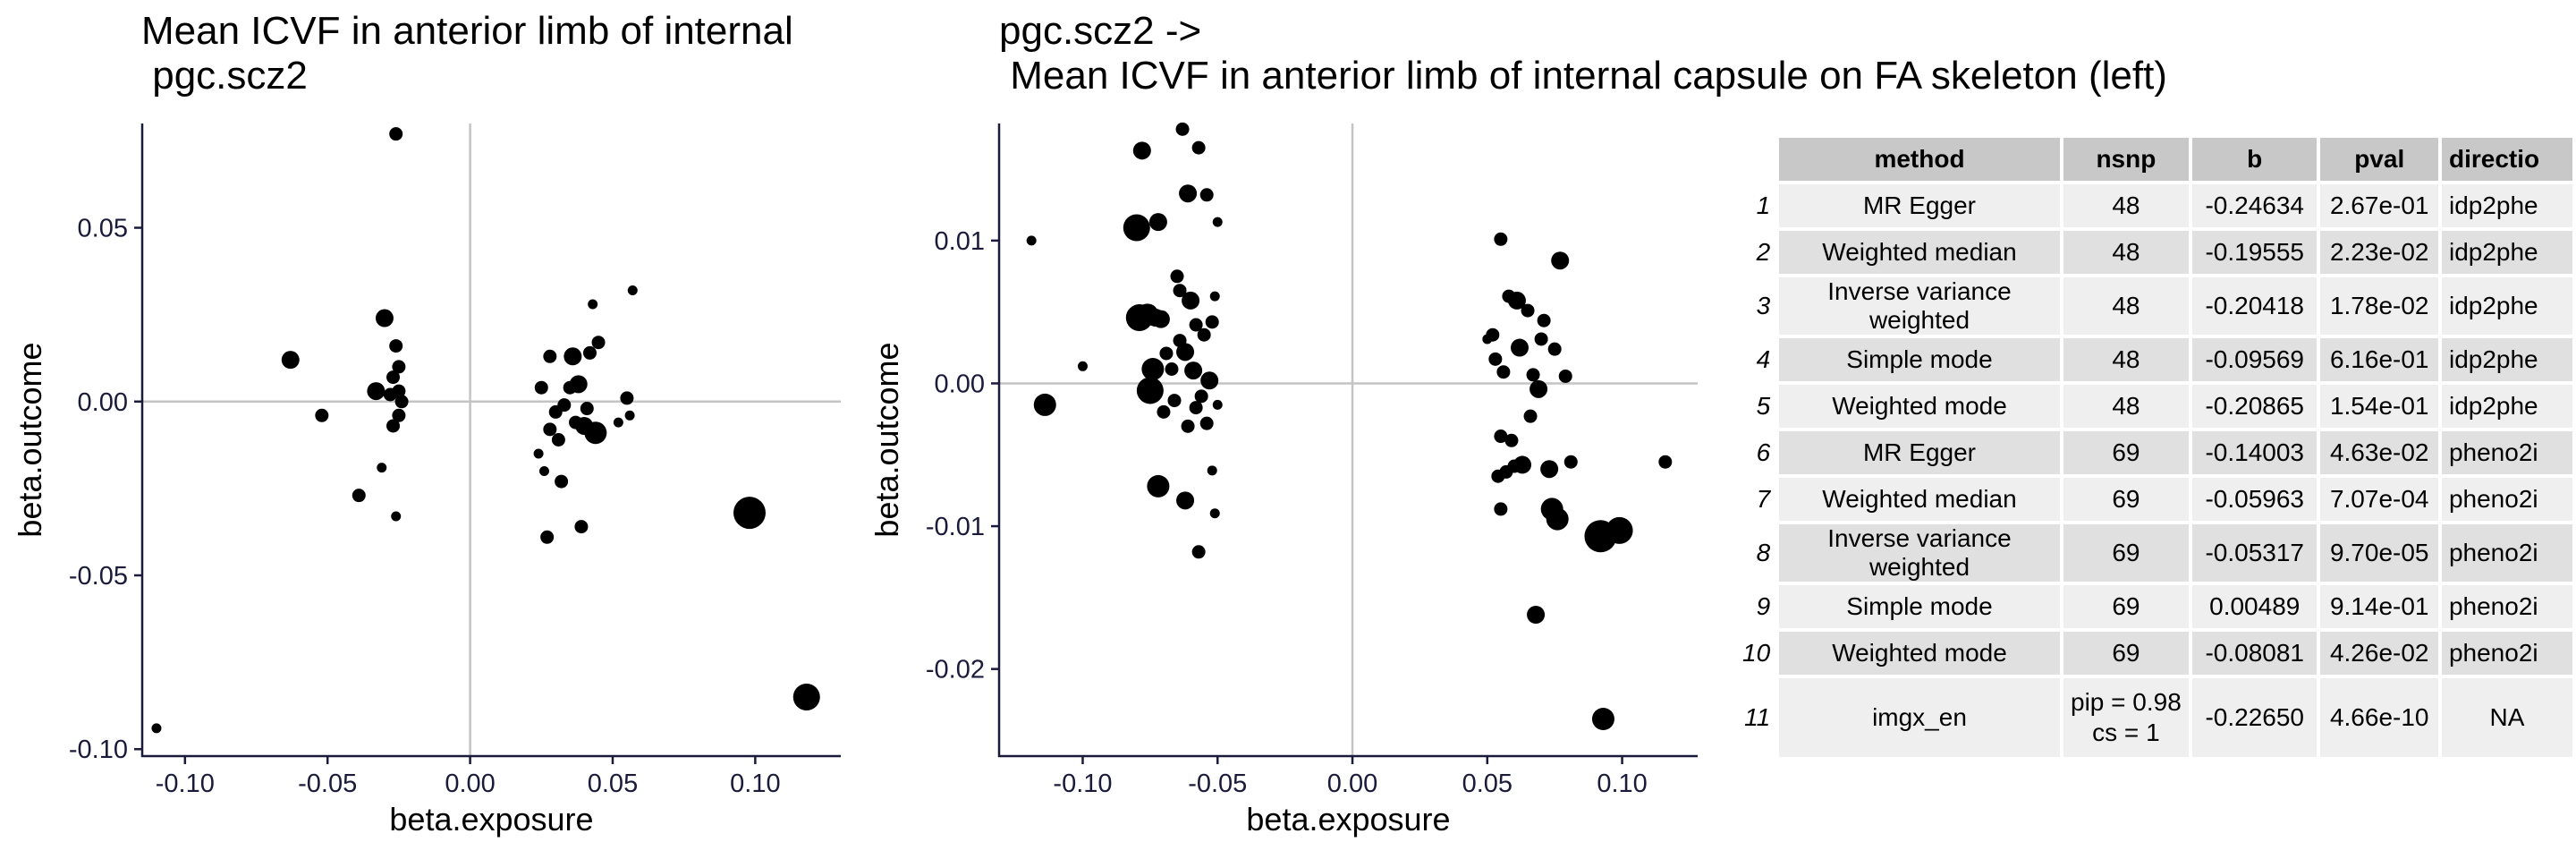 The height and width of the screenshot is (859, 2576). What do you see at coordinates (2379, 499) in the screenshot?
I see `cell-pval: 7.07e-04` at bounding box center [2379, 499].